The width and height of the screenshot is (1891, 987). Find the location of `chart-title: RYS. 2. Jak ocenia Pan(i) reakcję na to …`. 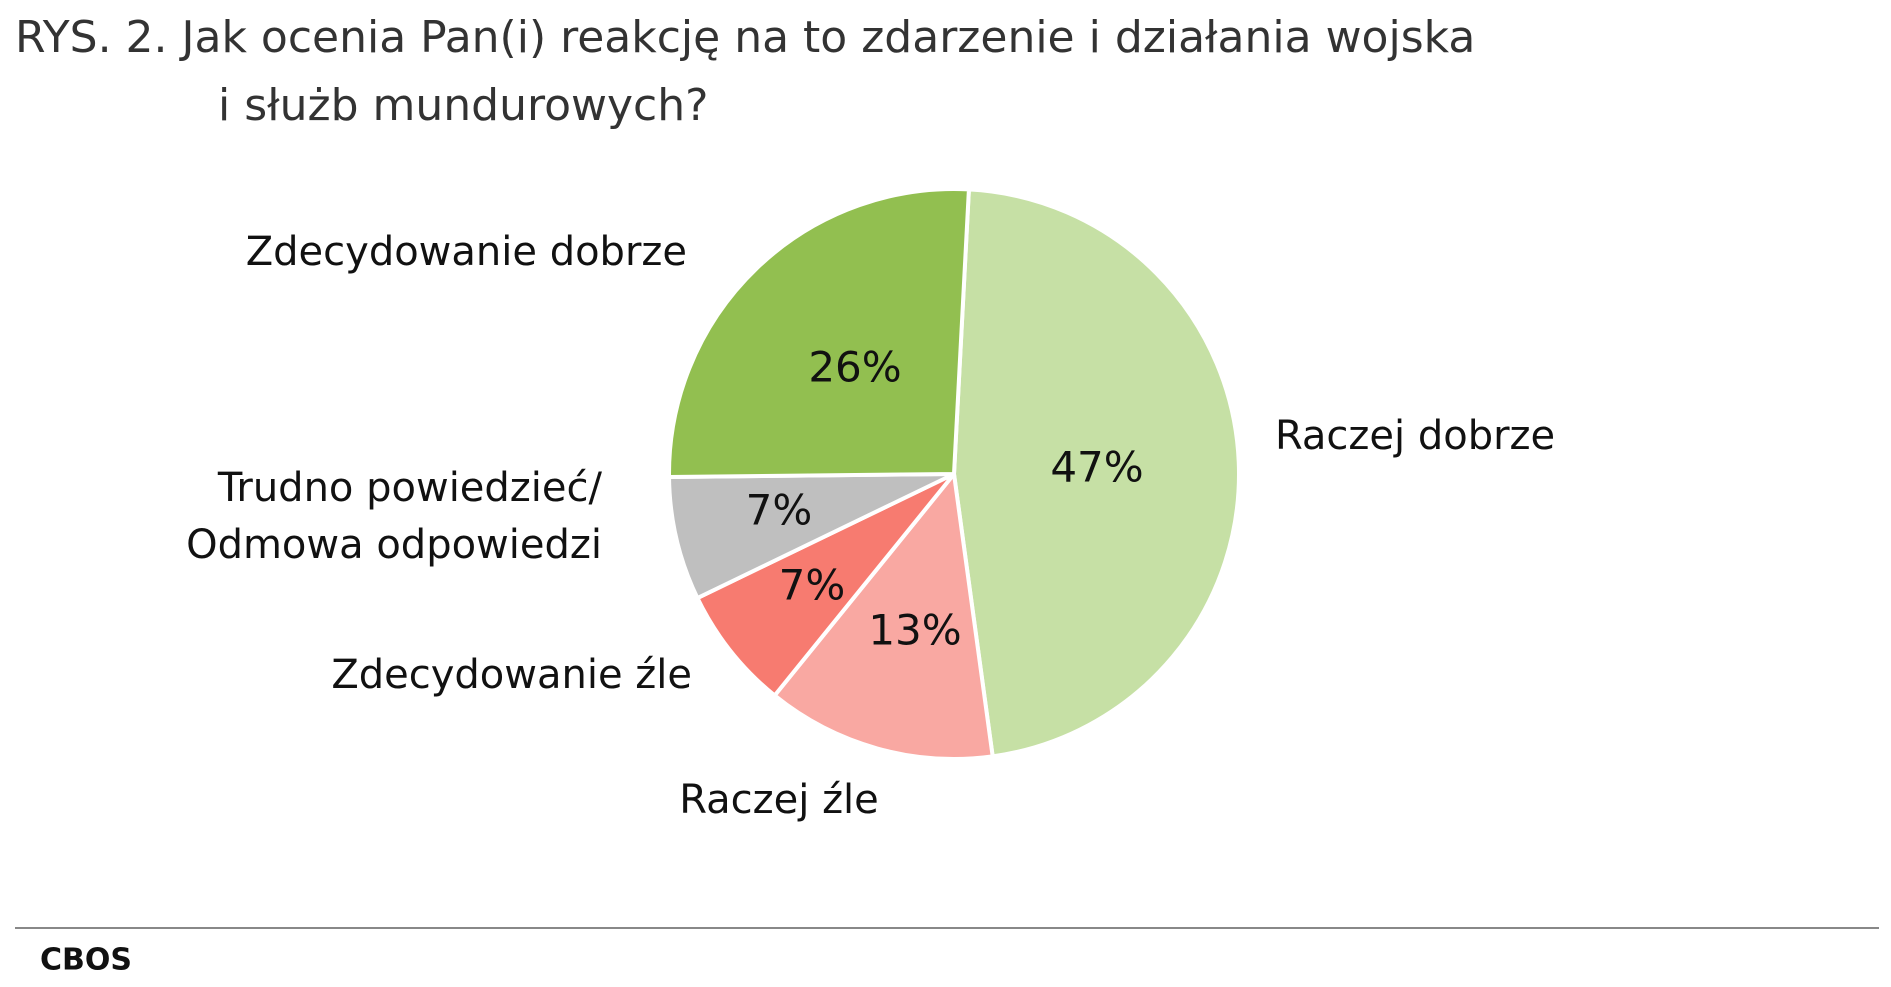

chart-title: RYS. 2. Jak ocenia Pan(i) reakcję na to … is located at coordinates (745, 37).